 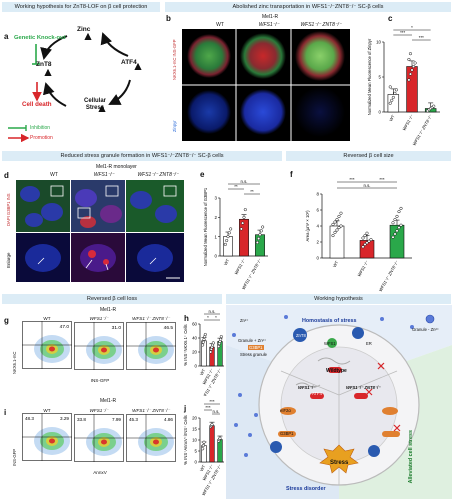 What do you see at coordinates (285, 410) in the screenshot?
I see `k-eif2a: eIF2α` at bounding box center [285, 410].